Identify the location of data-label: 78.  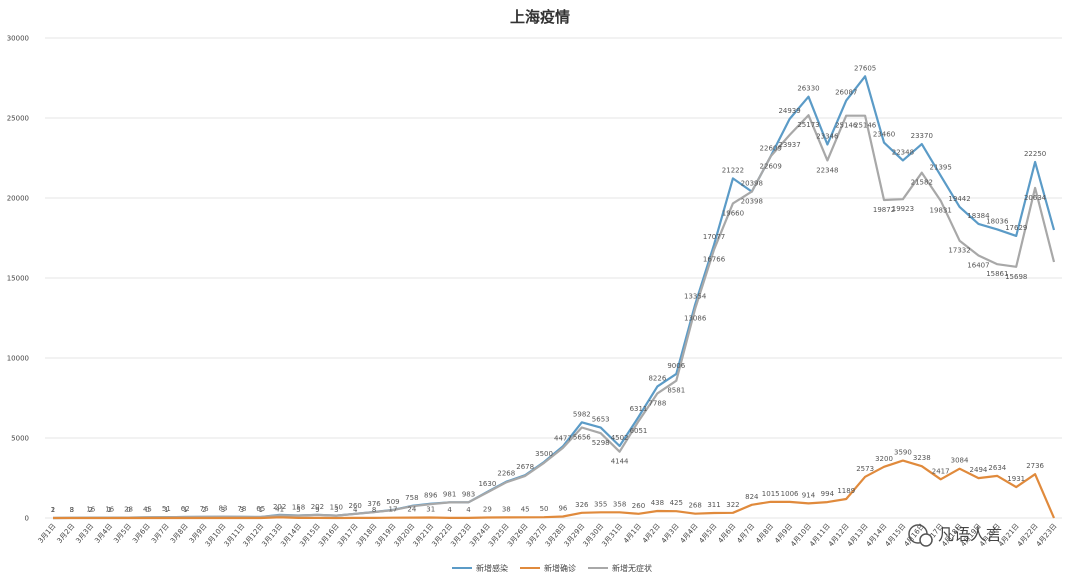
(241, 509).